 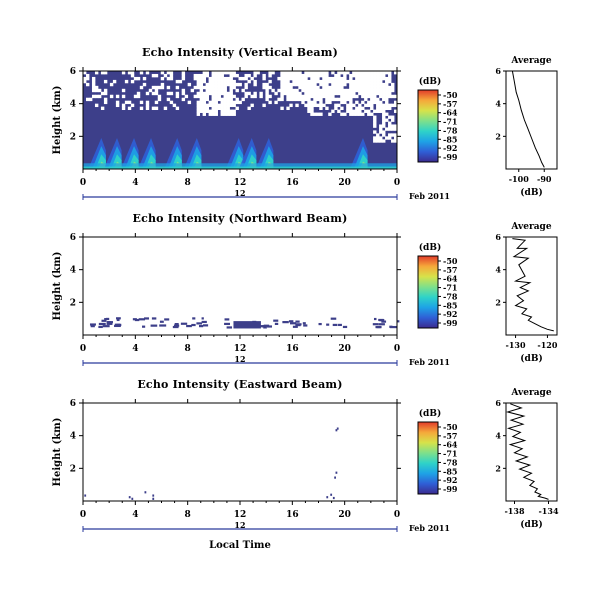 What do you see at coordinates (450, 261) in the screenshot?
I see `colorbar-tick-label: -50` at bounding box center [450, 261].